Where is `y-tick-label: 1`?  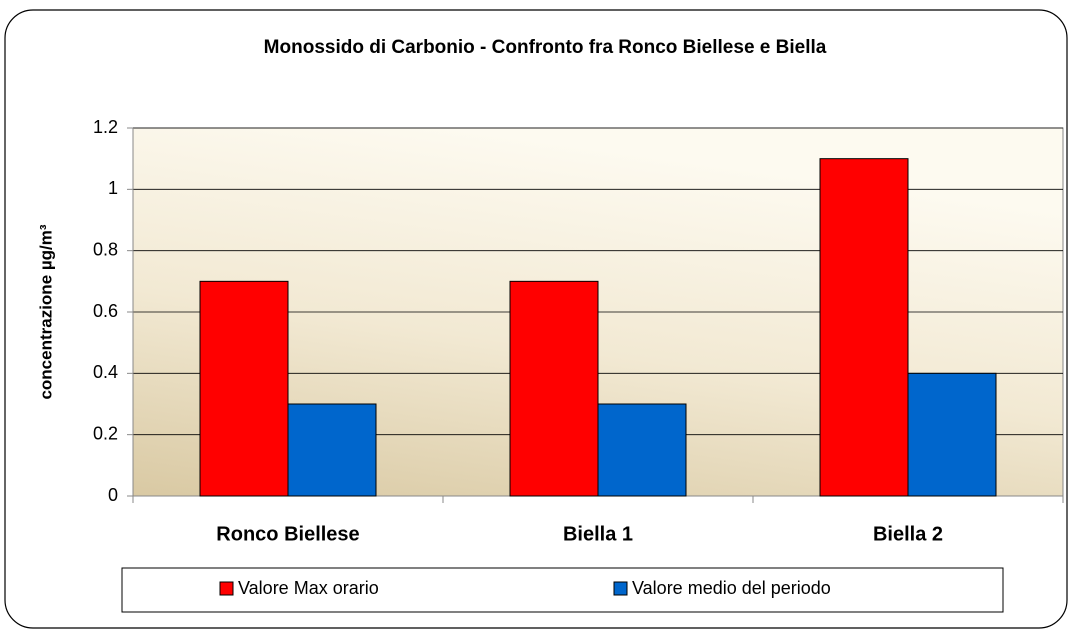
y-tick-label: 1 is located at coordinates (113, 188).